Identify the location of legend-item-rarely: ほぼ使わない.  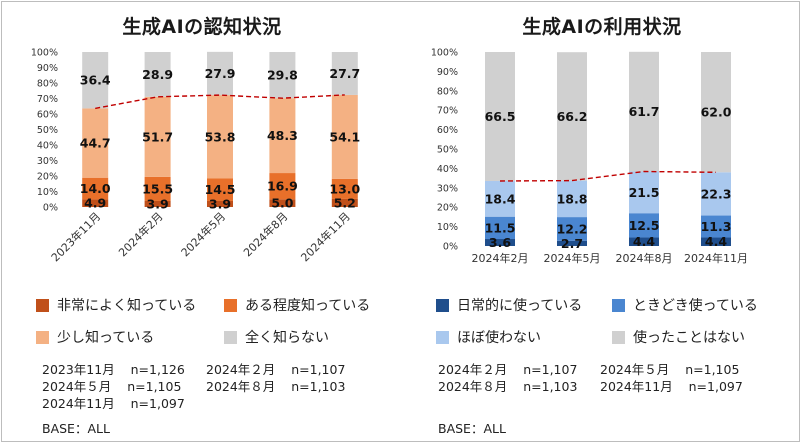
(488, 337).